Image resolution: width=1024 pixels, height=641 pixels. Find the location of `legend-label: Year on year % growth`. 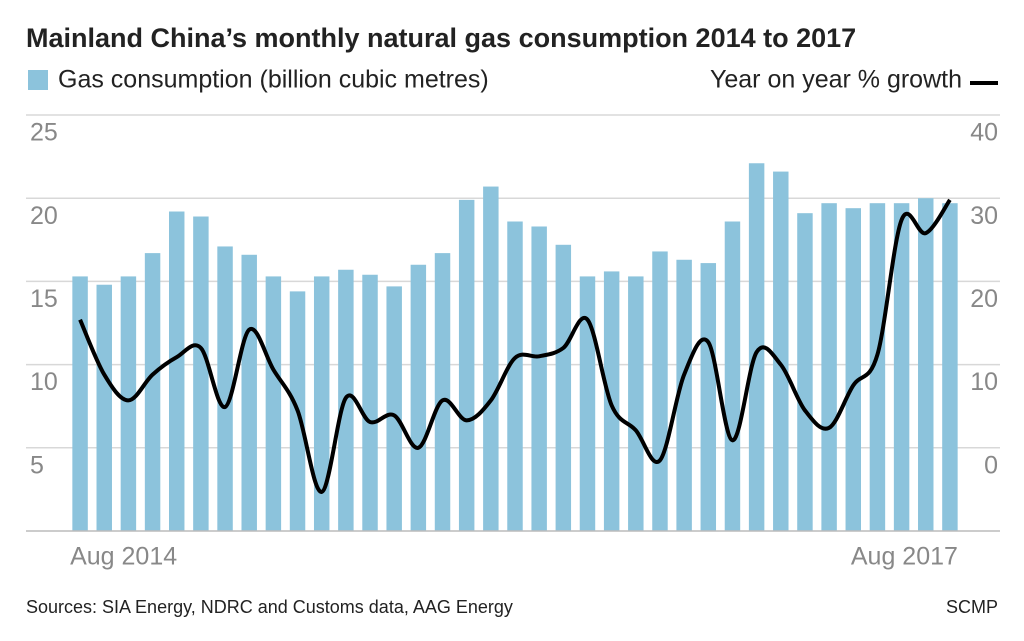

legend-label: Year on year % growth is located at coordinates (836, 80).